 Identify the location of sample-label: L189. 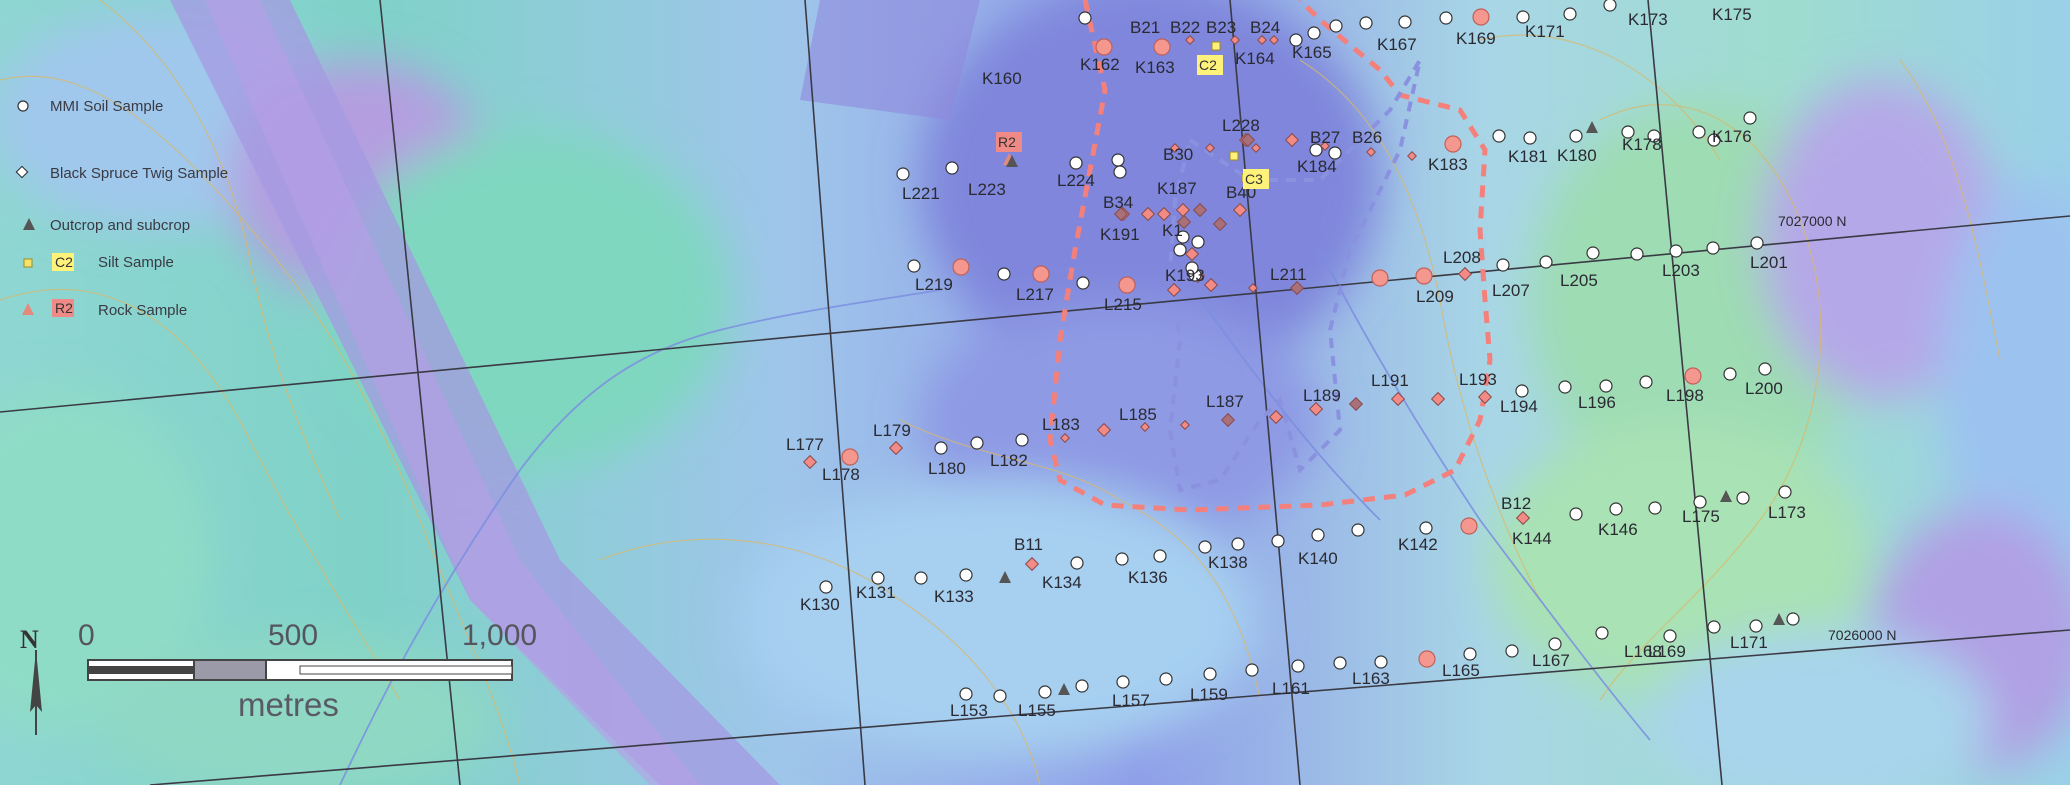
(1322, 395).